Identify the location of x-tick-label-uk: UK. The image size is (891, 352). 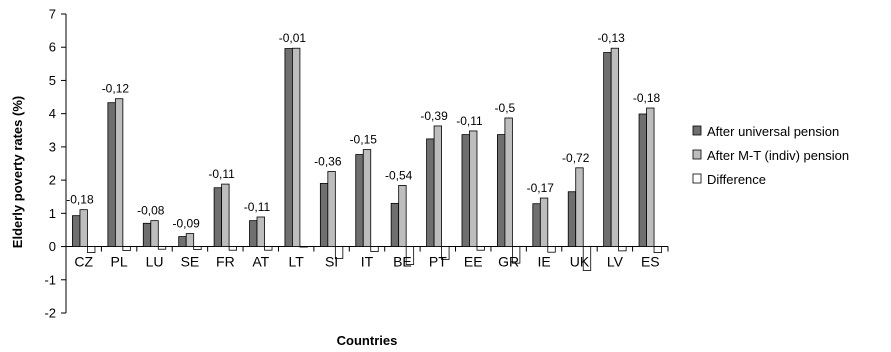
(580, 262).